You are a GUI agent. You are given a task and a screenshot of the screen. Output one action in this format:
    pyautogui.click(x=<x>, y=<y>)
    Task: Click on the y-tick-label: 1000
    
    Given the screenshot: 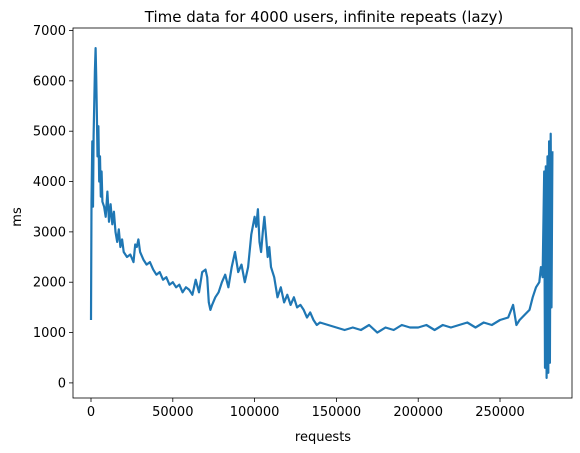 What is the action you would take?
    pyautogui.click(x=49, y=333)
    